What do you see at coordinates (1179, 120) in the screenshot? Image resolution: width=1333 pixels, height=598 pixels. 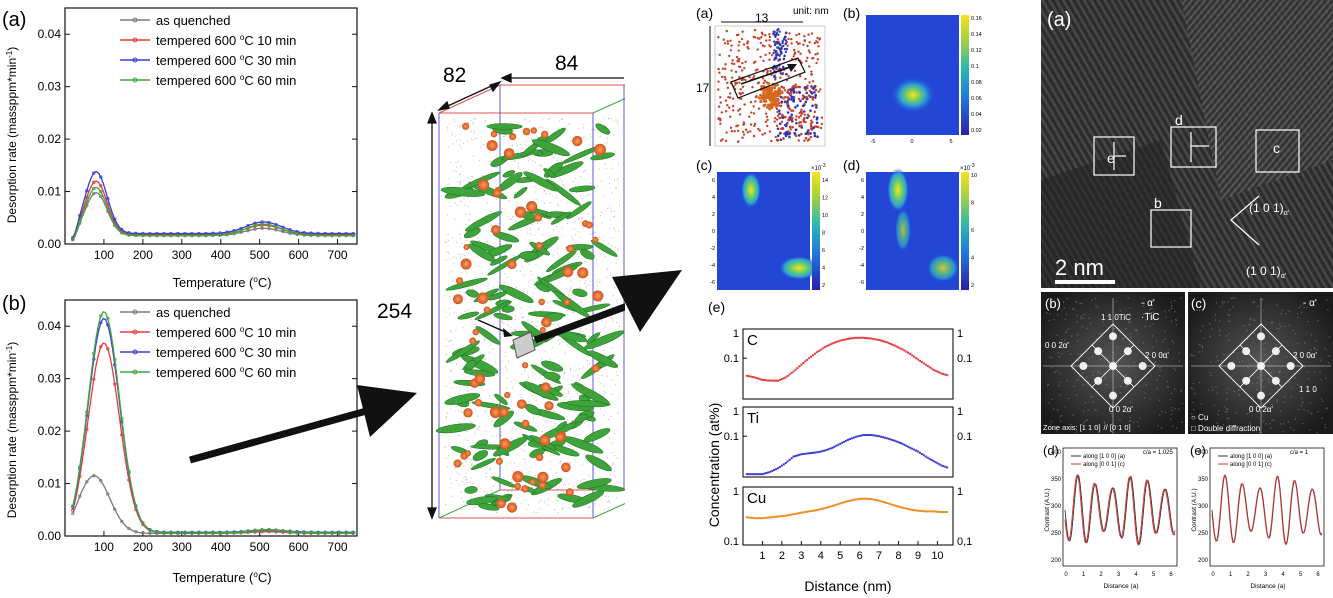 I see `box-d-label: d` at bounding box center [1179, 120].